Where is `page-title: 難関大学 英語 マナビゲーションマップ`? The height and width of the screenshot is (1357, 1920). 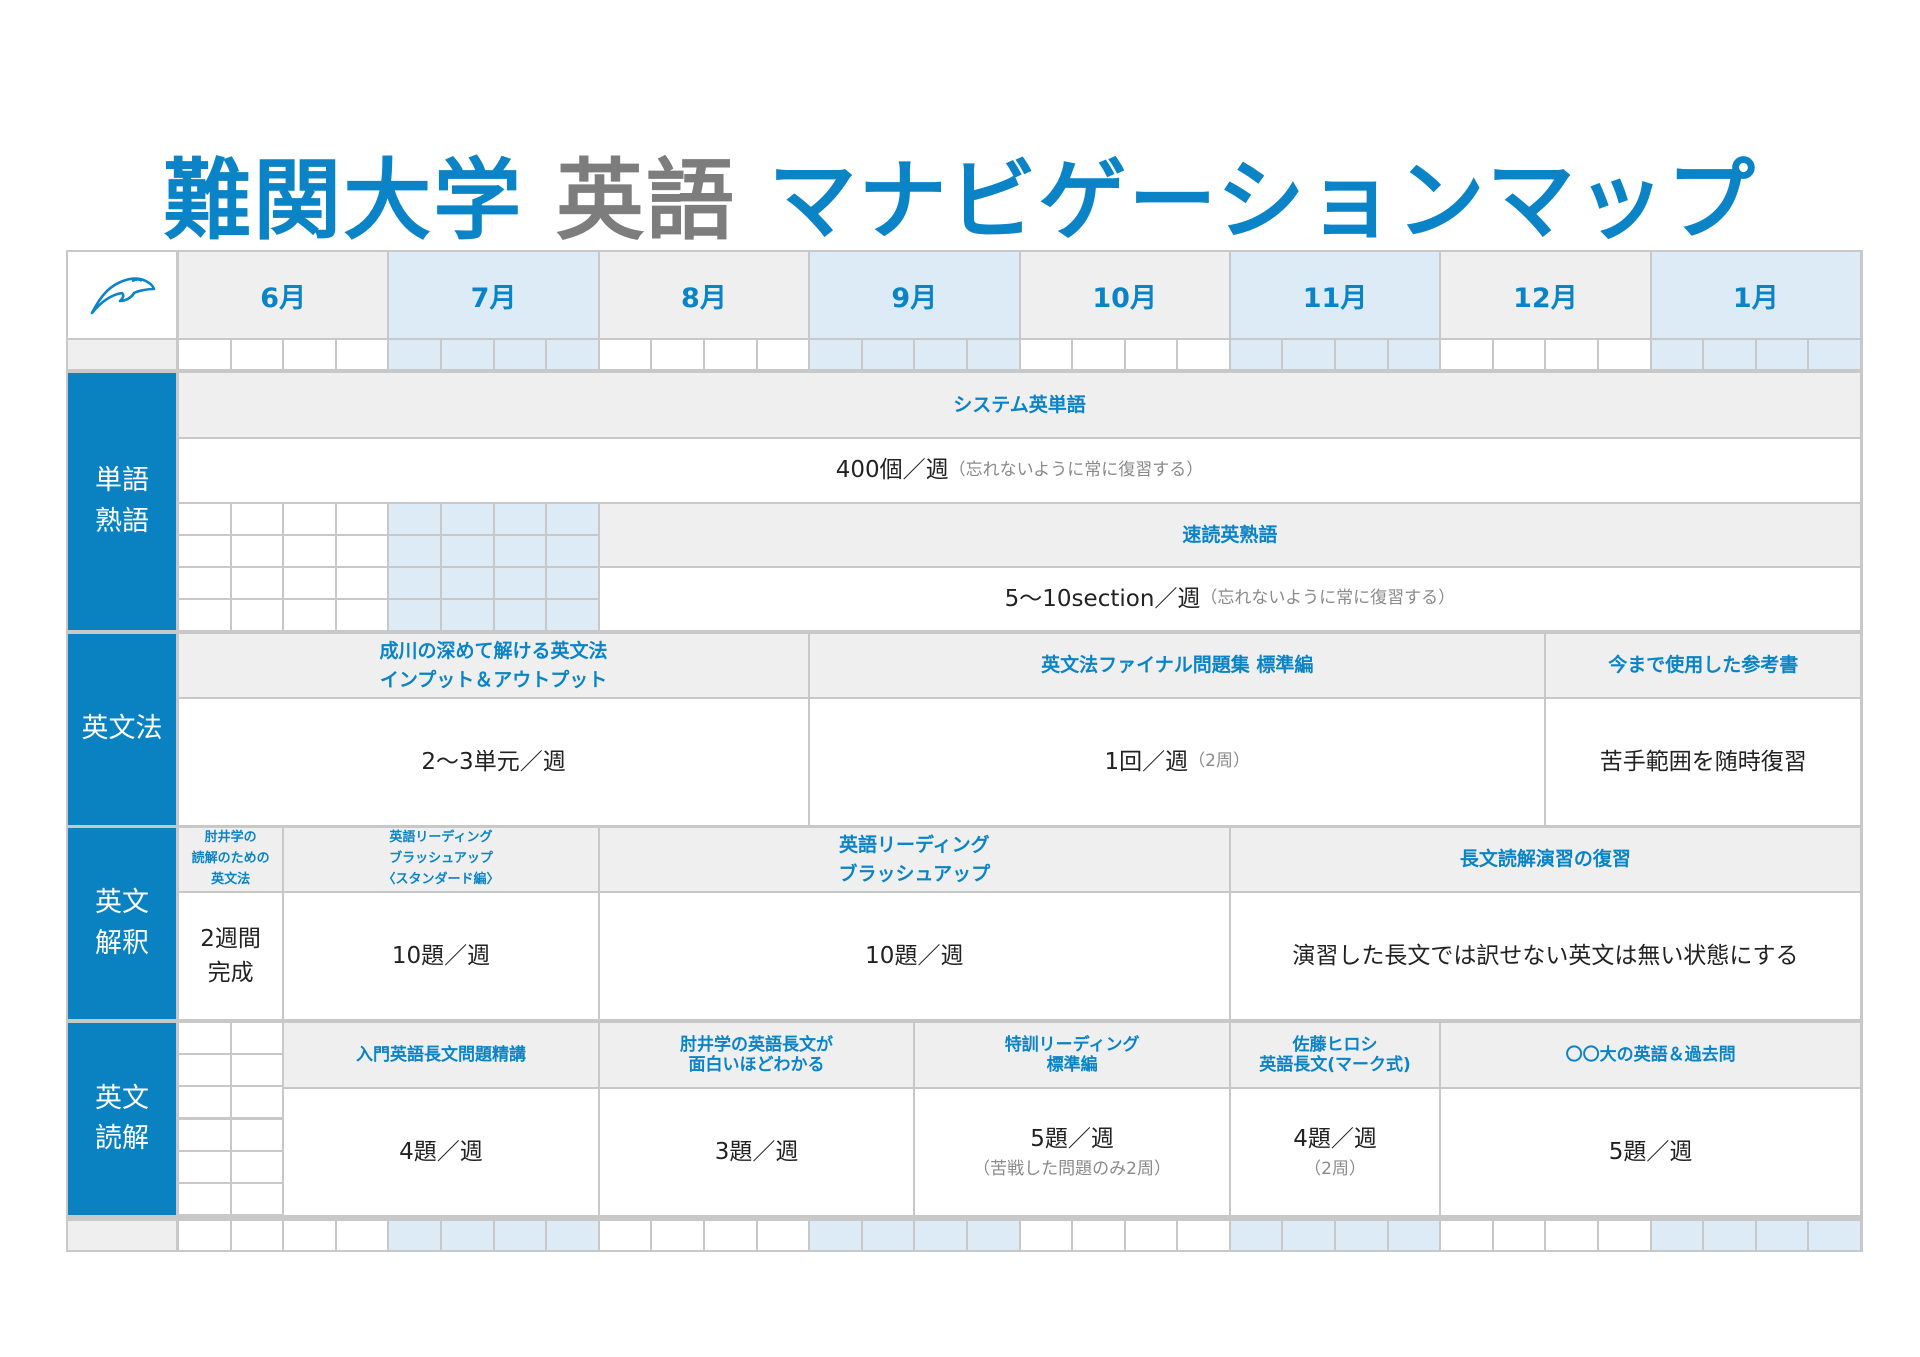 page-title: 難関大学 英語 マナビゲーションマップ is located at coordinates (960, 200).